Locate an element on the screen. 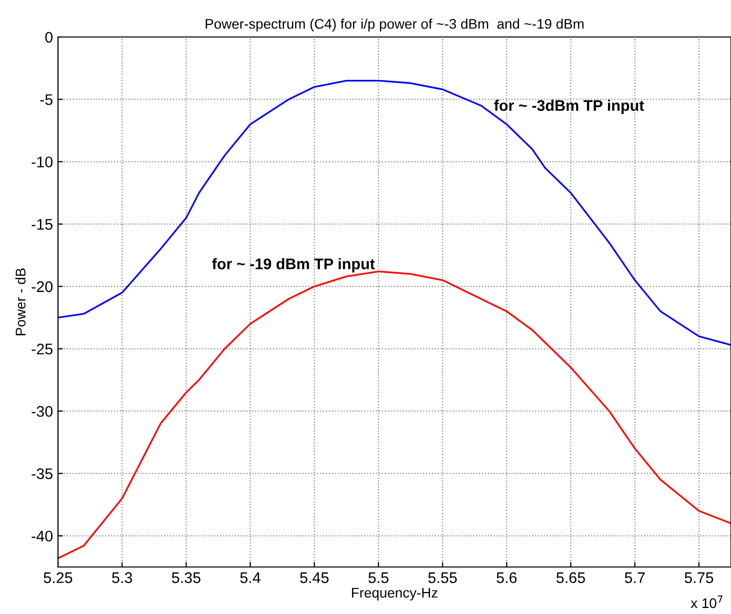 The height and width of the screenshot is (614, 731). y-tick-label: -15 is located at coordinates (42, 224).